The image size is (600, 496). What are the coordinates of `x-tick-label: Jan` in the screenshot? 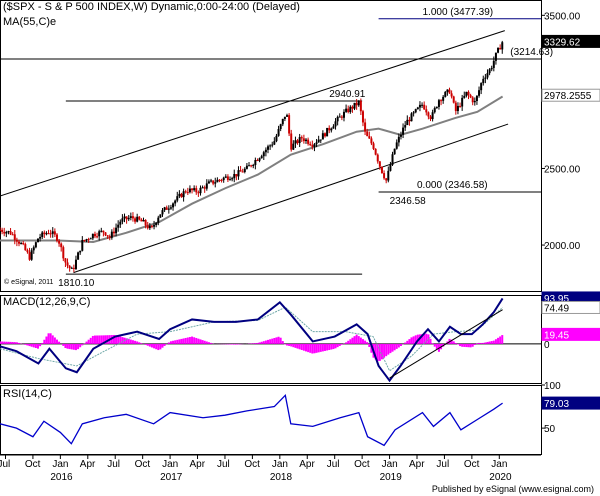 It's located at (499, 464).